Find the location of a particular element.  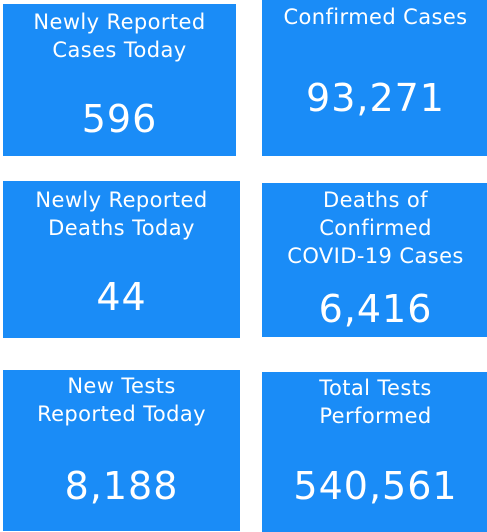

stat-tile-new-tests: New Tests Reported Today 8,188 is located at coordinates (121, 450).